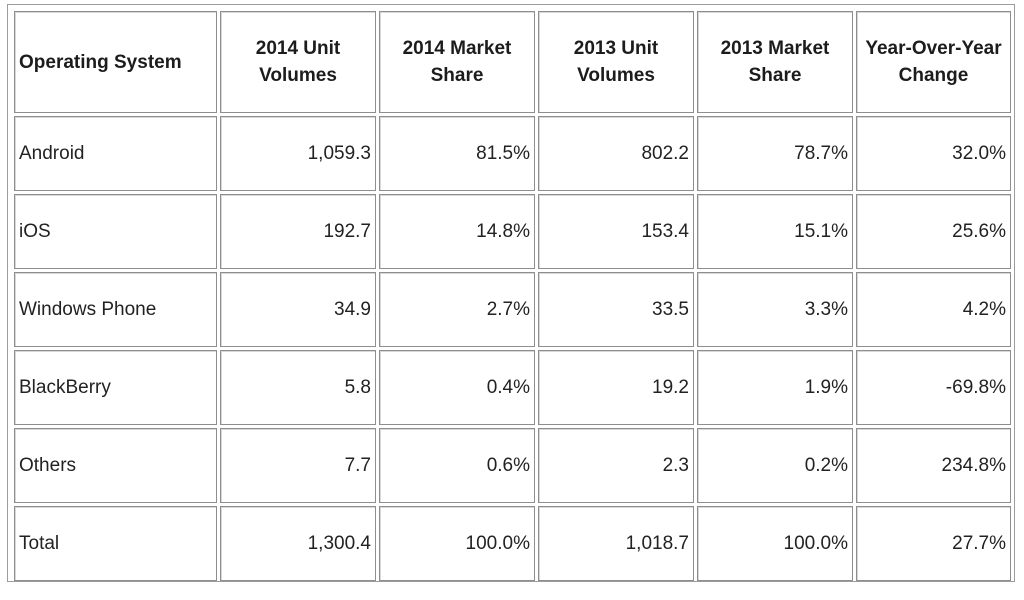  Describe the element at coordinates (115, 465) in the screenshot. I see `cell-os-name: Others` at that location.